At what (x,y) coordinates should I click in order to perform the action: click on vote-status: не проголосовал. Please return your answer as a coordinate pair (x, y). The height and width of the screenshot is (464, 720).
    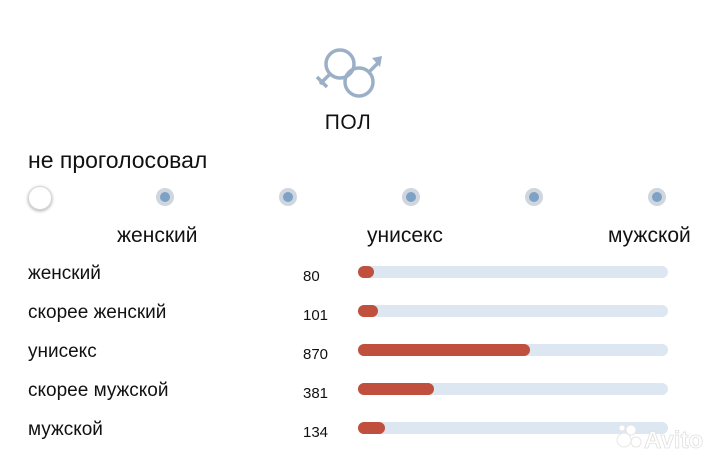
    Looking at the image, I should click on (118, 160).